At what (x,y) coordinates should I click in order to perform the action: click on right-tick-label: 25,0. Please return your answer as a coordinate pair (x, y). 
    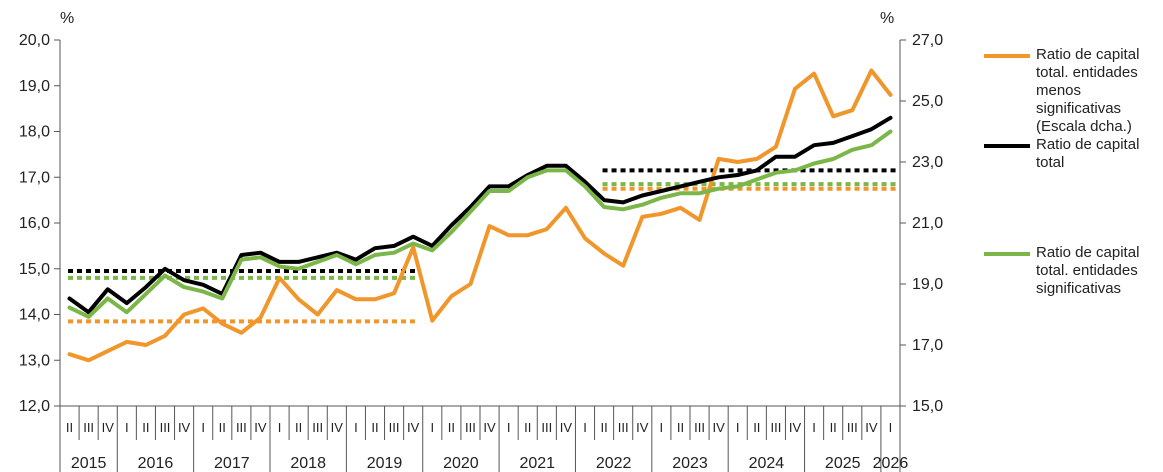
    Looking at the image, I should click on (927, 101).